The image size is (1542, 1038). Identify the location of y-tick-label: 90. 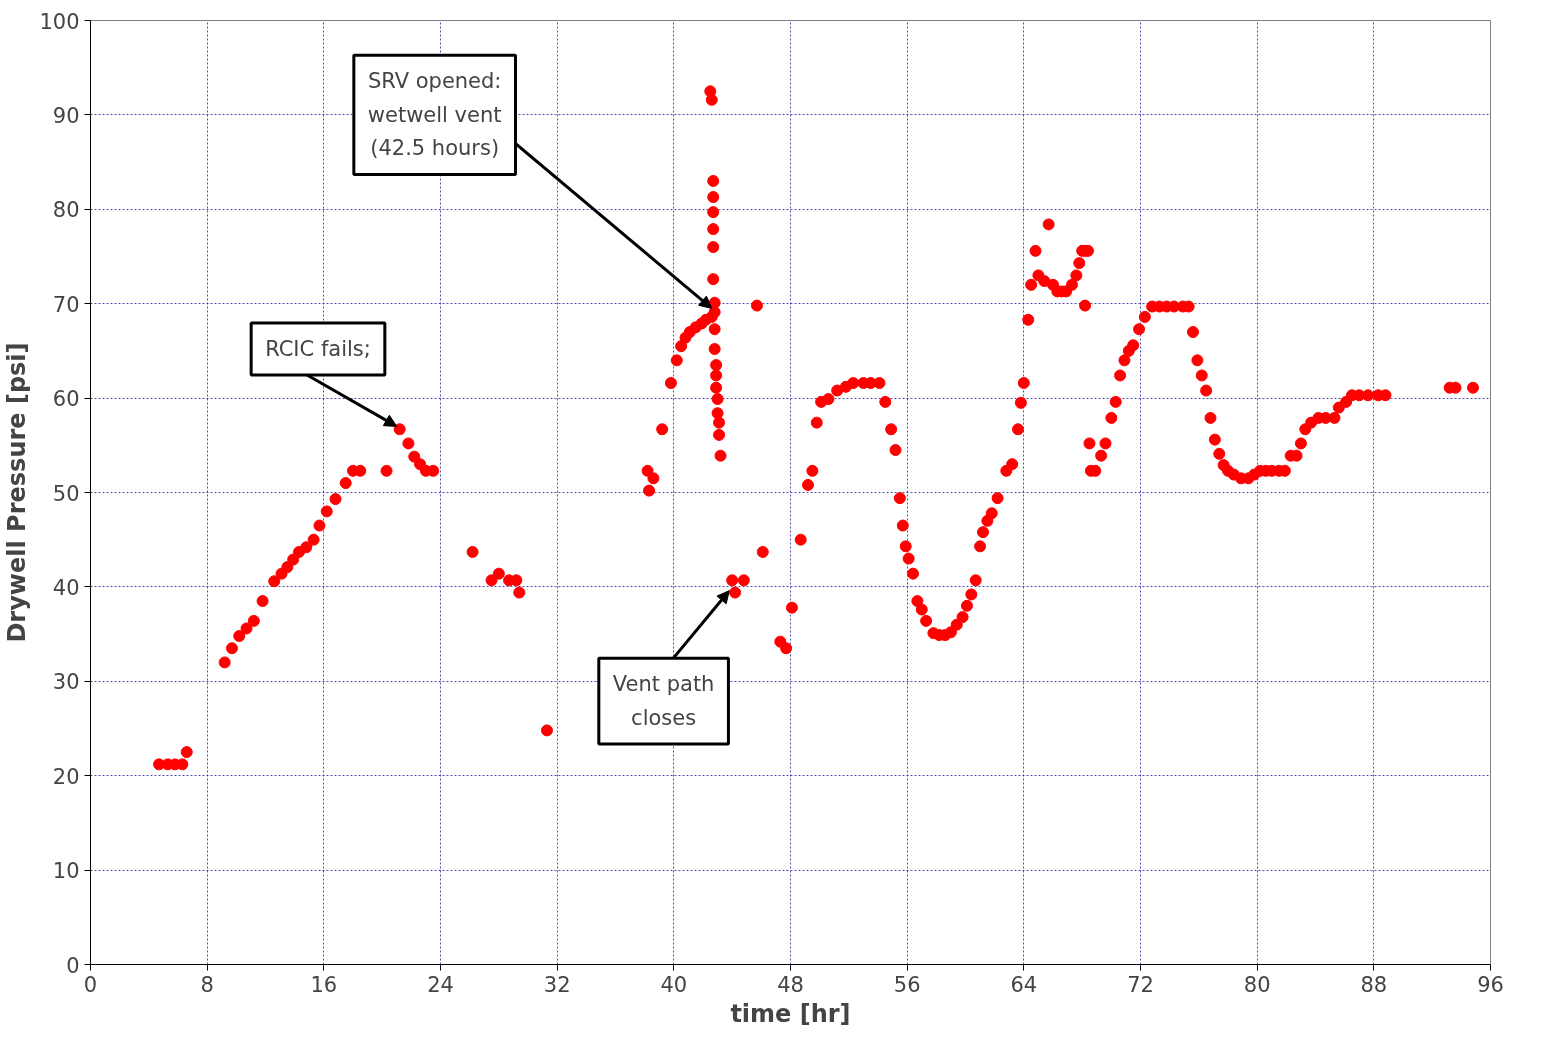
(66, 115).